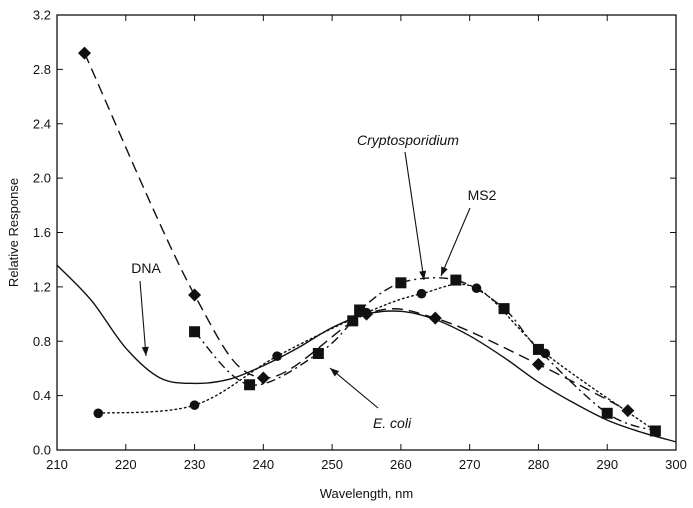 Image resolution: width=693 pixels, height=508 pixels. Describe the element at coordinates (539, 464) in the screenshot. I see `x-tick-label: 280` at that location.